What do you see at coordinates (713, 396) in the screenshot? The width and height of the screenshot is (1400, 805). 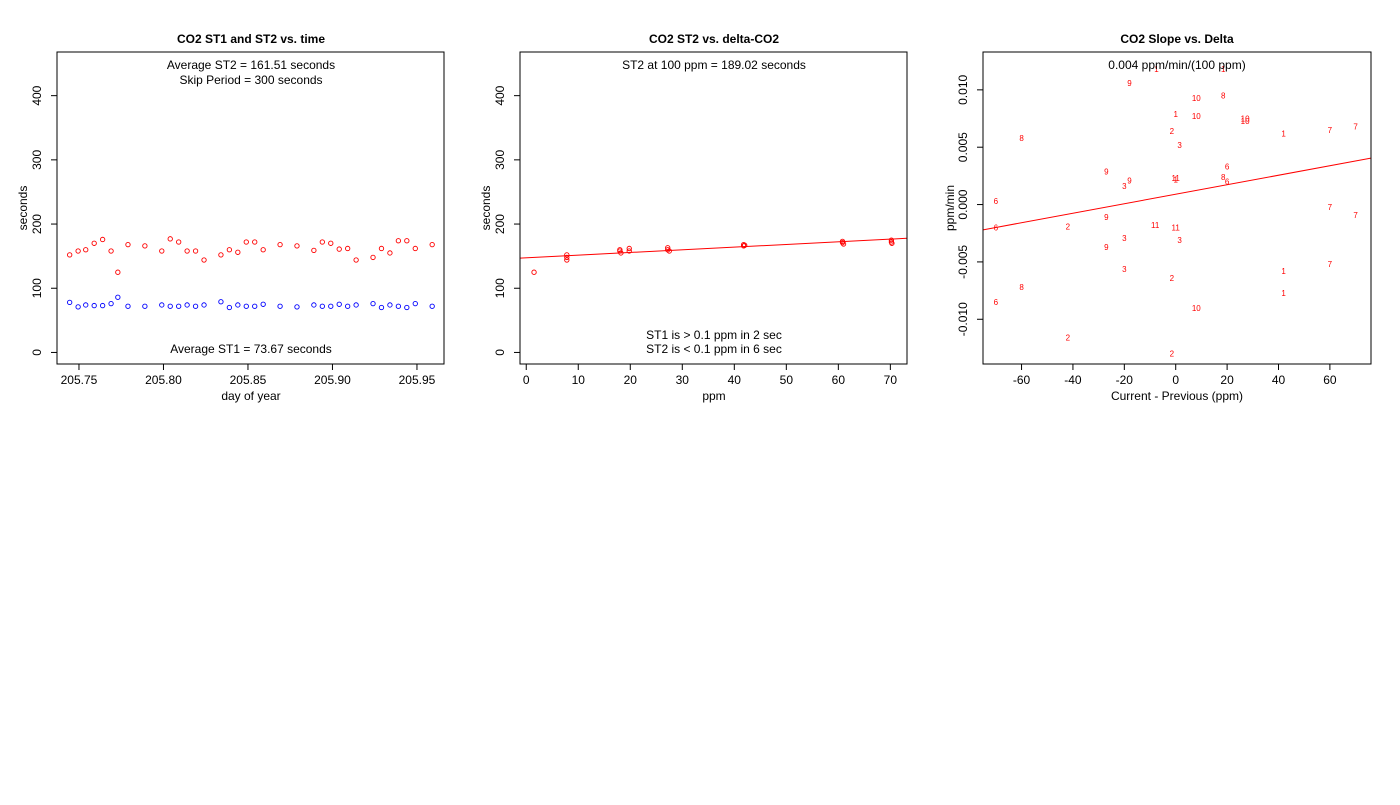 I see `x-axis-label: ppm` at bounding box center [713, 396].